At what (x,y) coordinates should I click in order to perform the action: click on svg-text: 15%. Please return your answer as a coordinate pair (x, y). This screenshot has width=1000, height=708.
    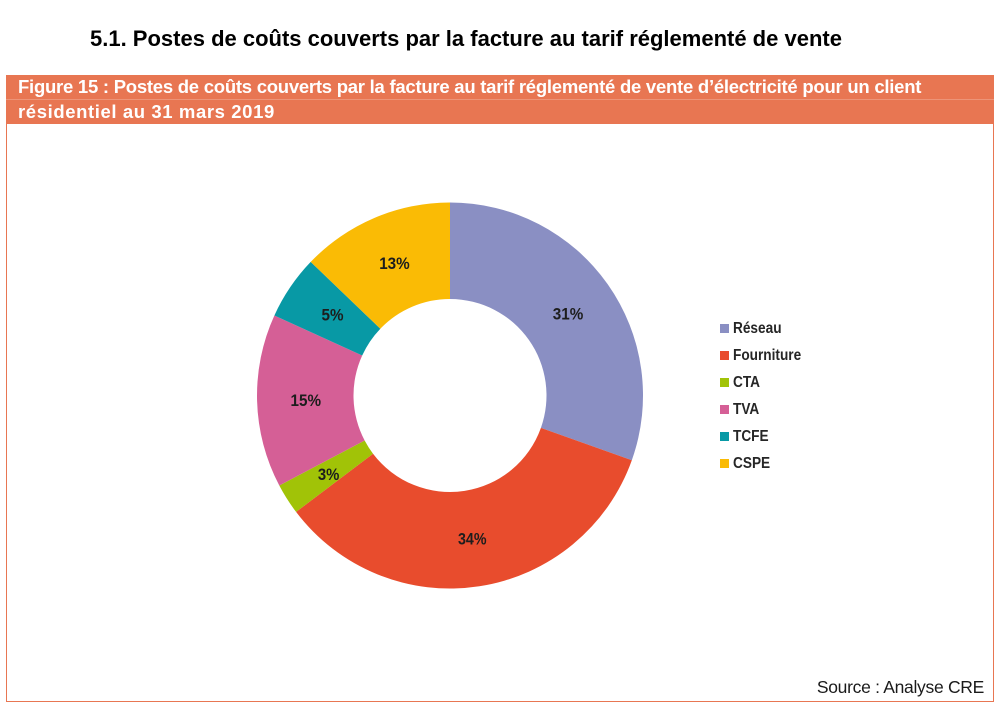
    Looking at the image, I should click on (306, 400).